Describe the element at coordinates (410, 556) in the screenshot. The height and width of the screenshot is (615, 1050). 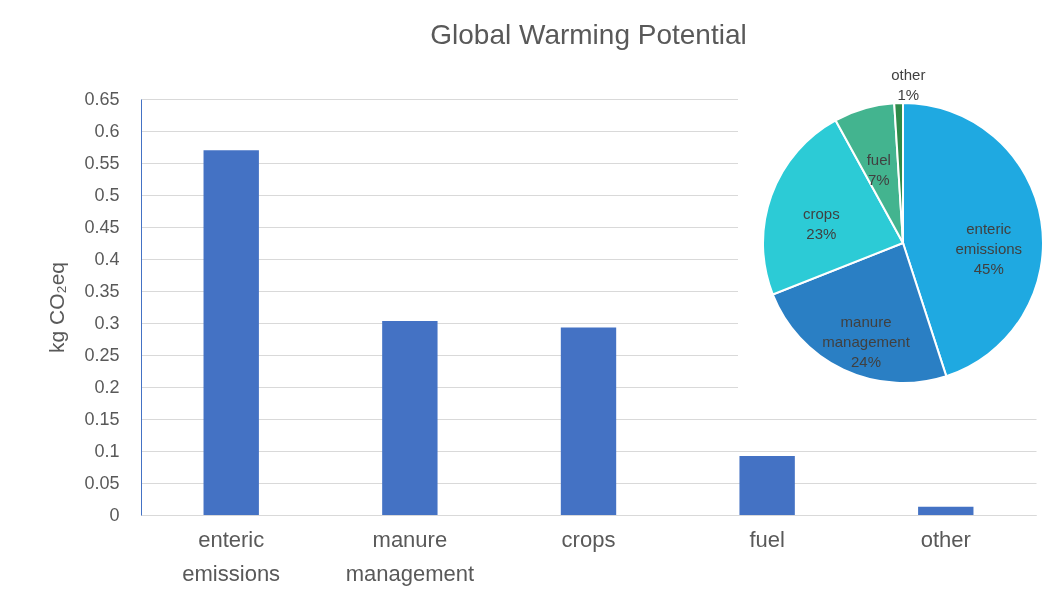
I see `x-tick-label: manure management` at that location.